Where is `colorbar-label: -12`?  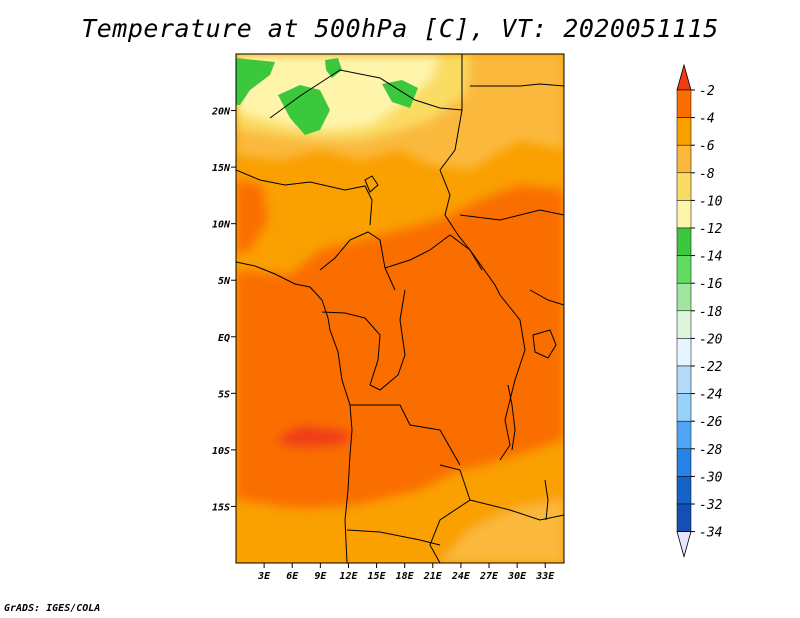
colorbar-label: -12 is located at coordinates (711, 229).